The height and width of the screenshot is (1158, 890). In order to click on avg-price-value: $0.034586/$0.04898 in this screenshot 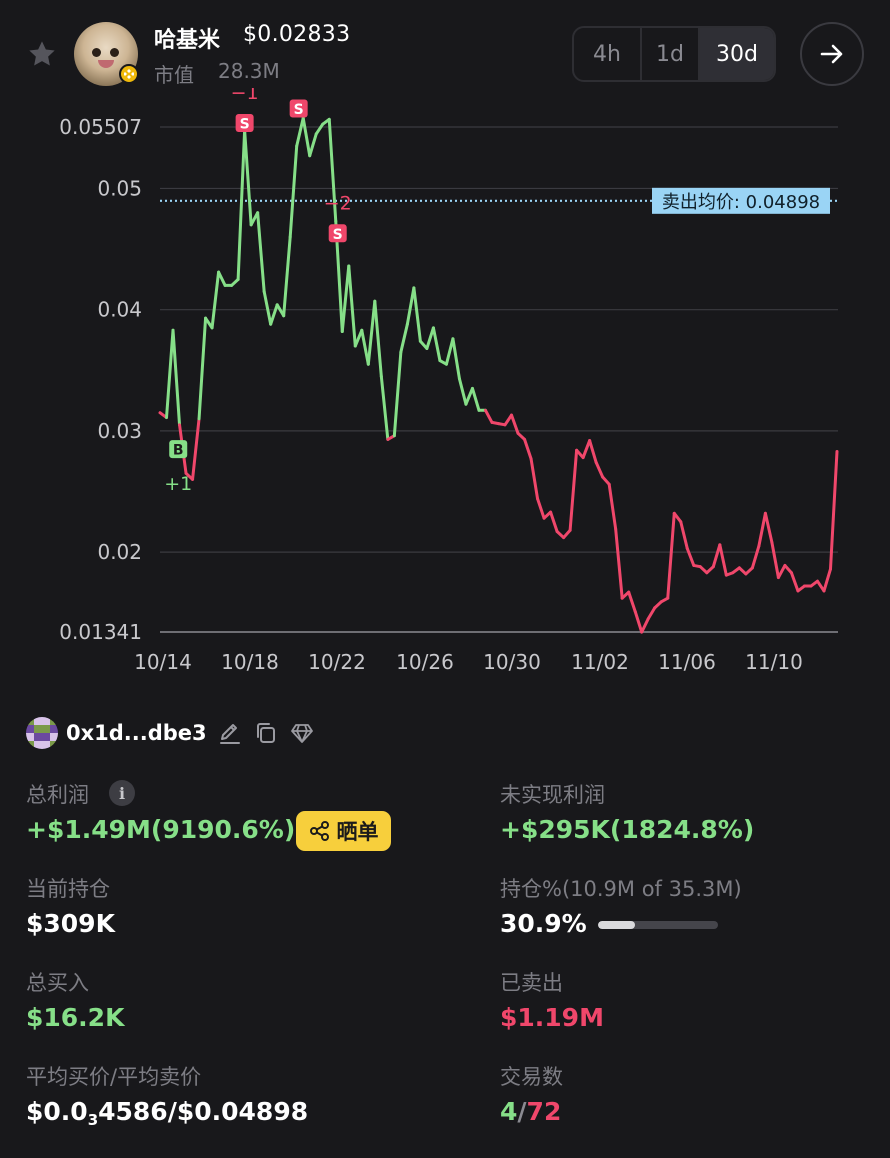, I will do `click(167, 1113)`.